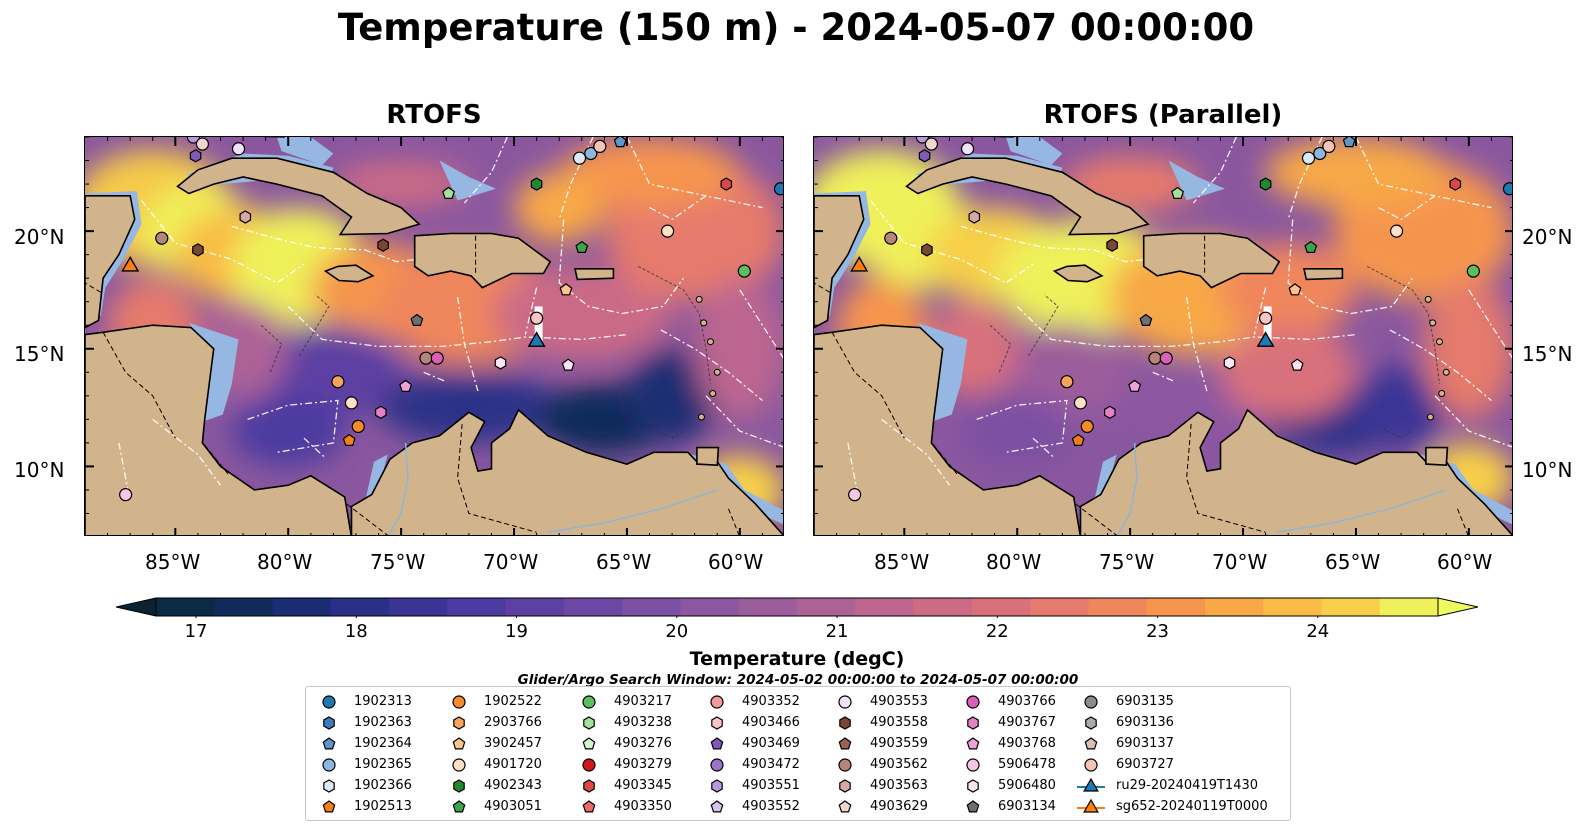 The image size is (1592, 829). What do you see at coordinates (1145, 722) in the screenshot?
I see `legend-label: 6903136` at bounding box center [1145, 722].